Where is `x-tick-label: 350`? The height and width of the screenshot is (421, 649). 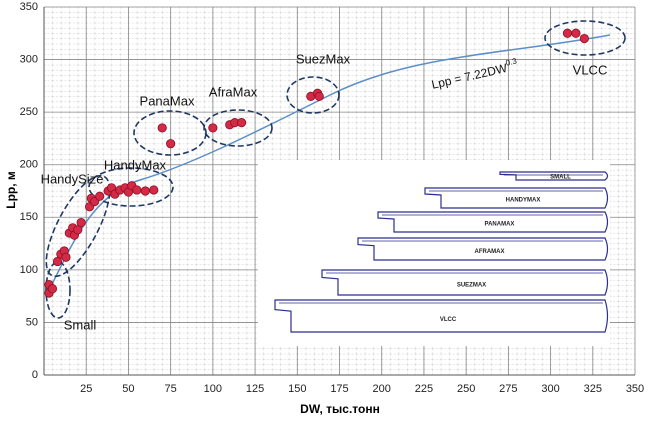
x-tick-label: 350 is located at coordinates (635, 389).